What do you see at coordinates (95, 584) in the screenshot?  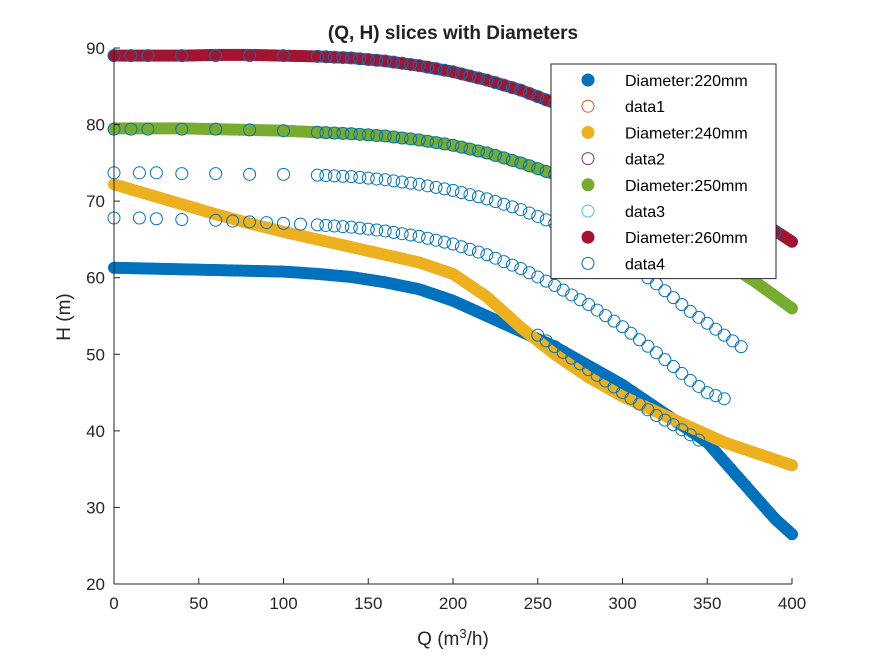 I see `y-tick-label: 20` at bounding box center [95, 584].